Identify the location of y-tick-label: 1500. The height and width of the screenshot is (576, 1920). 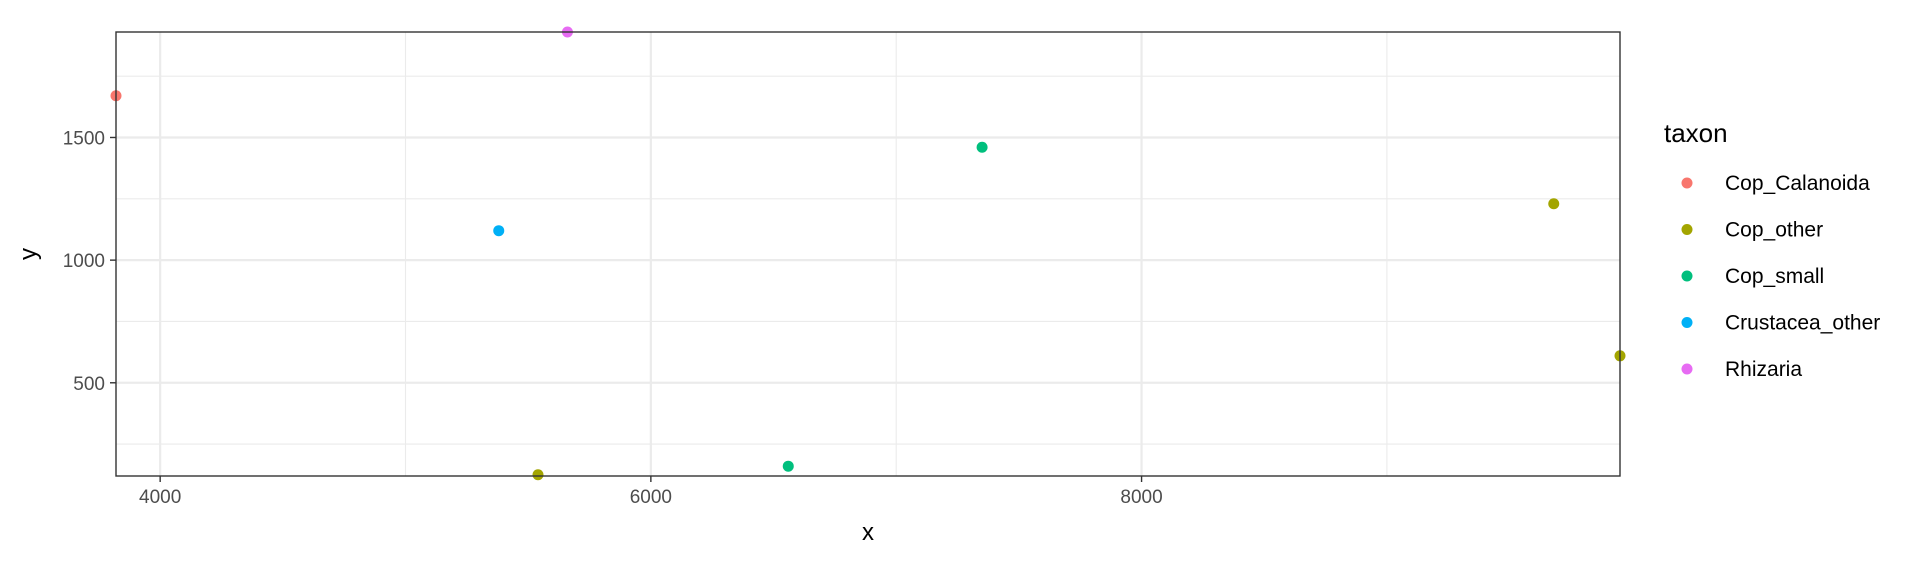
(84, 138).